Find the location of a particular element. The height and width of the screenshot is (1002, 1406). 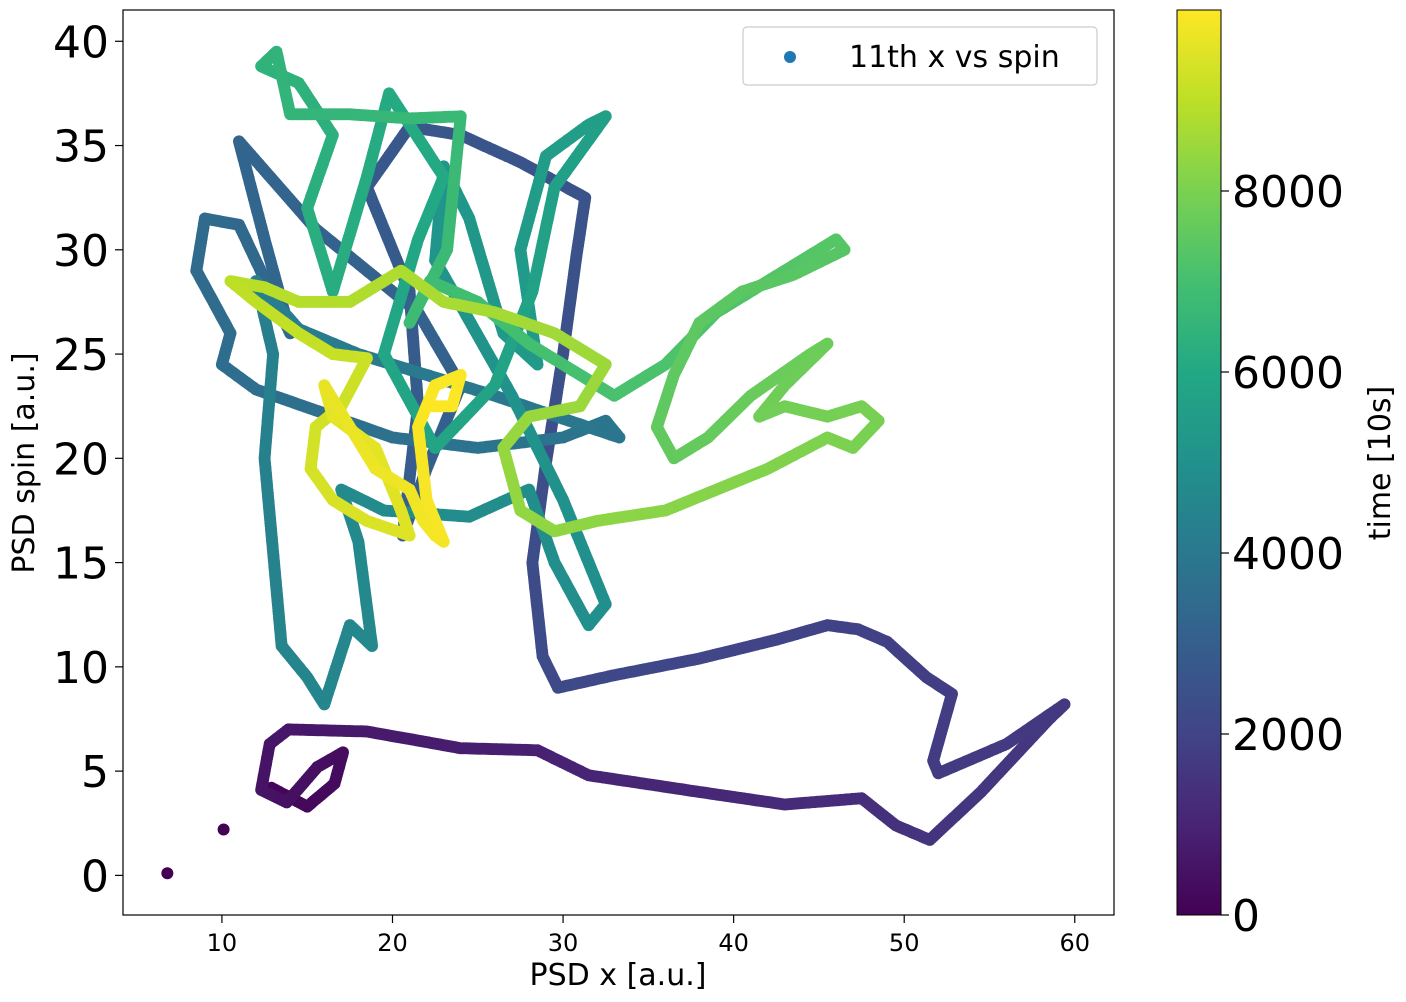

y-tick-label: 0 is located at coordinates (95, 876).